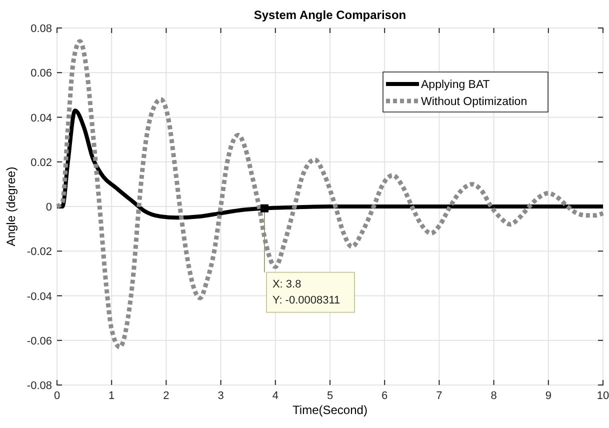  Describe the element at coordinates (602, 396) in the screenshot. I see `x-tick-label: 10` at that location.